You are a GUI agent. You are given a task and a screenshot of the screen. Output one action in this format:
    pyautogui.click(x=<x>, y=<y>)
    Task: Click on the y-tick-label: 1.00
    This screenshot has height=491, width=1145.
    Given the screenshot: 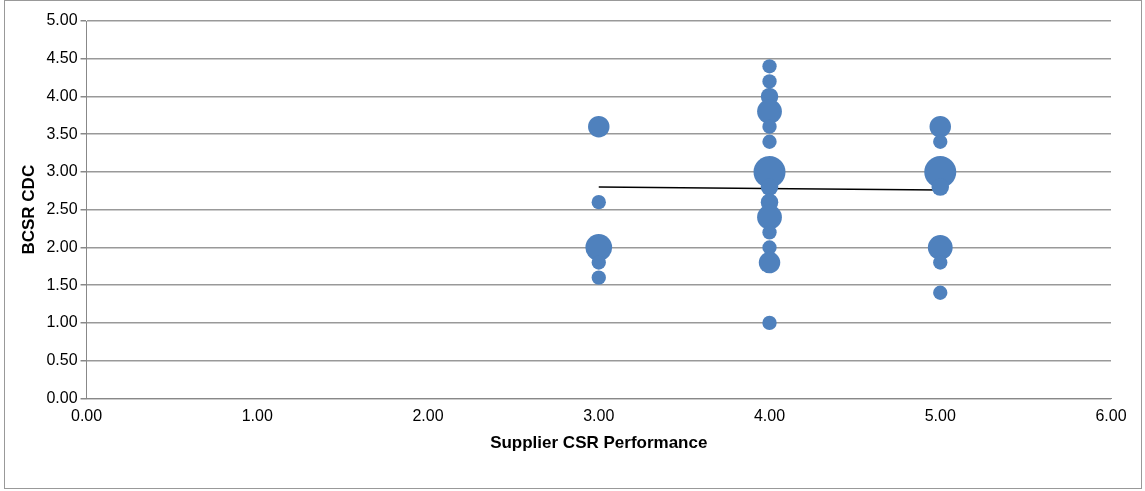 What is the action you would take?
    pyautogui.click(x=62, y=322)
    